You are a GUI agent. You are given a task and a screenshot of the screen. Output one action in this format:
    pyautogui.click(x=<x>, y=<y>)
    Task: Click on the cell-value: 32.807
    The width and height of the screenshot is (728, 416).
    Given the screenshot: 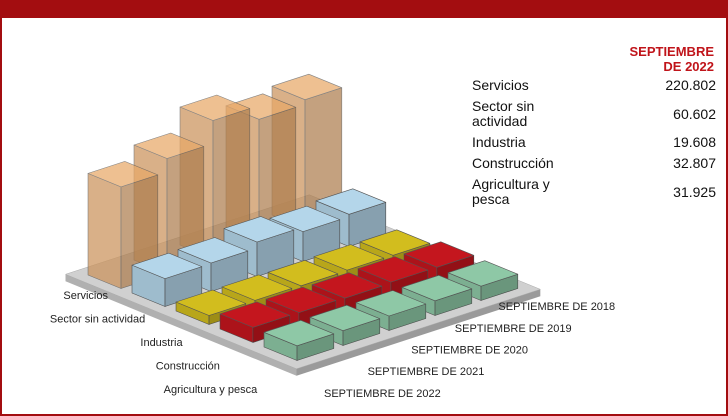 What is the action you would take?
    pyautogui.click(x=694, y=163)
    